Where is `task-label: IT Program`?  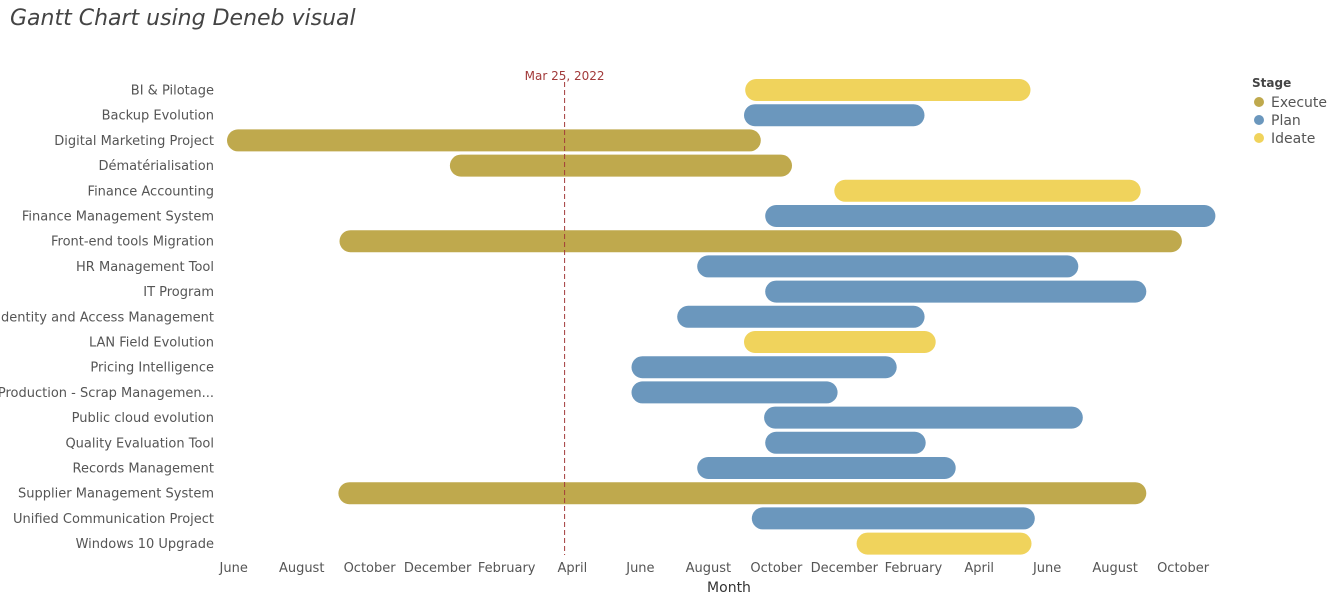
task-label: IT Program is located at coordinates (178, 292).